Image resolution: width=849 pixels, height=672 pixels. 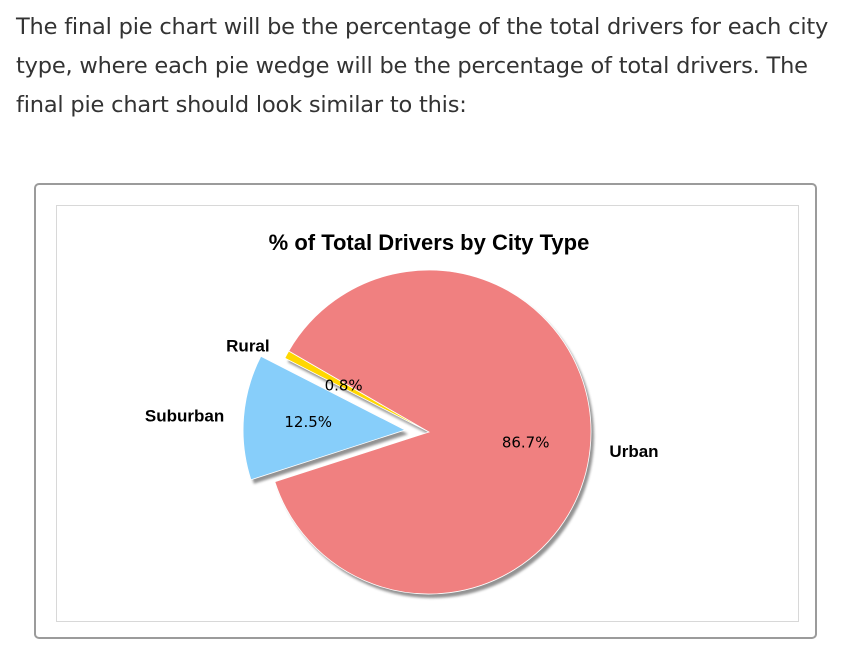 What do you see at coordinates (344, 386) in the screenshot?
I see `percent-label-rural: 0.8%` at bounding box center [344, 386].